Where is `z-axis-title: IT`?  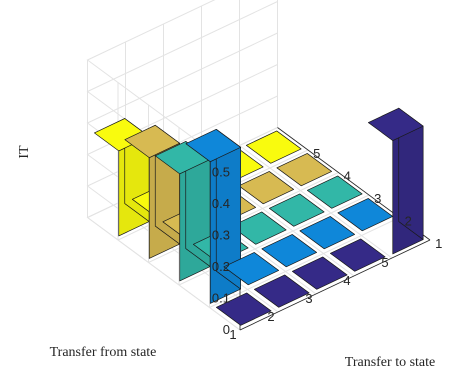 z-axis-title: IT is located at coordinates (24, 152).